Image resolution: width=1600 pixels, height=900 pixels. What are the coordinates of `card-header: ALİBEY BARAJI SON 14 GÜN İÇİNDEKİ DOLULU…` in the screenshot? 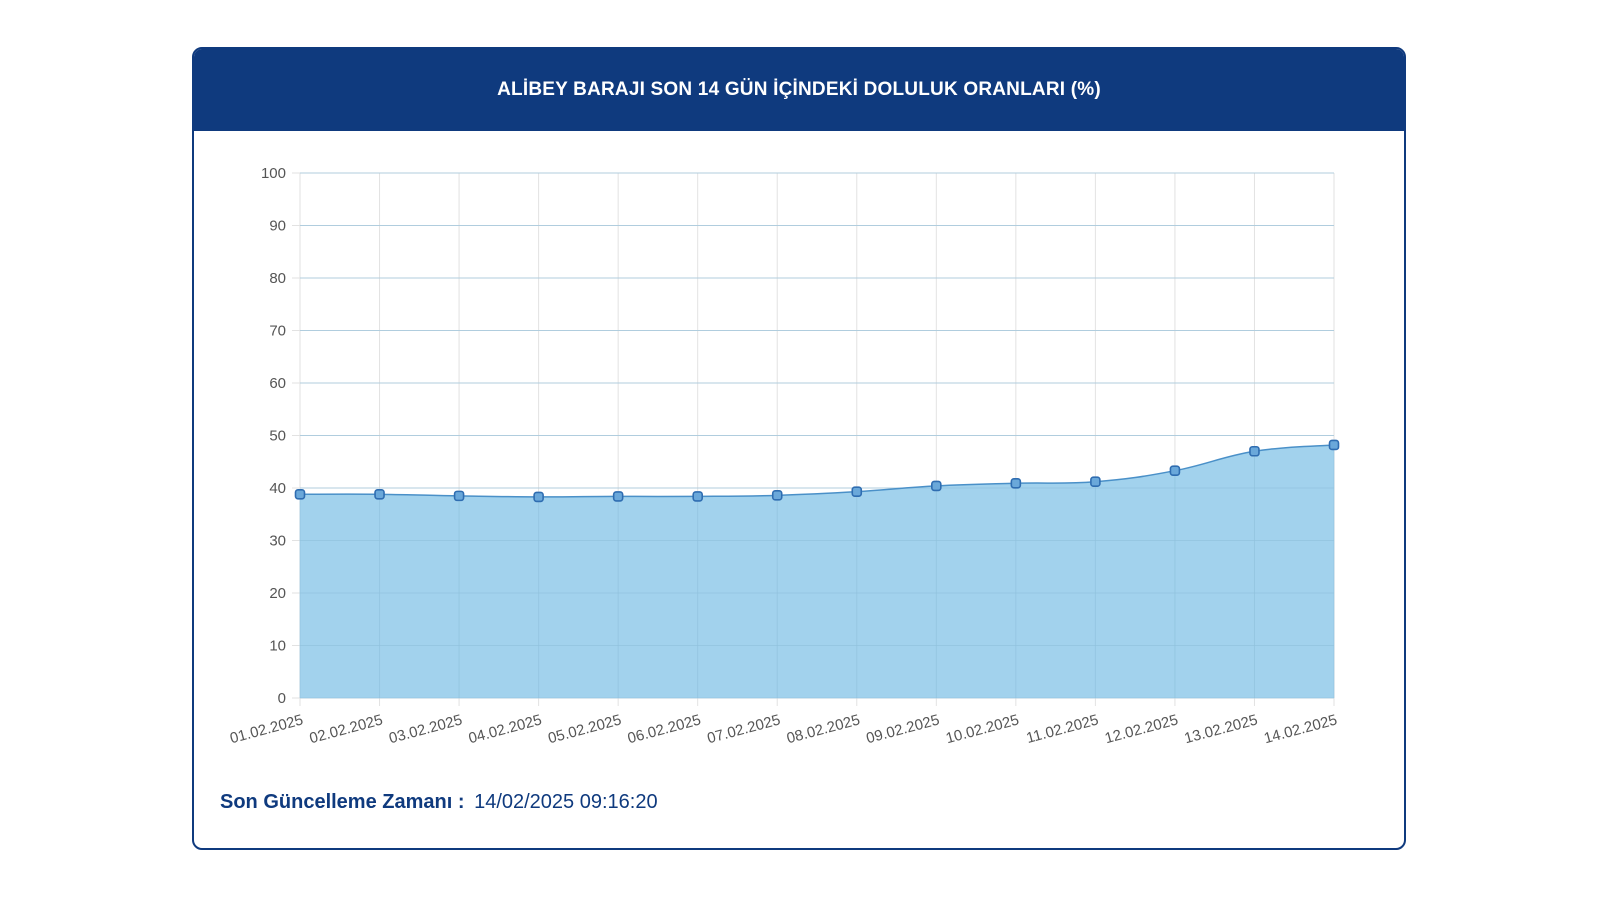 It's located at (799, 90).